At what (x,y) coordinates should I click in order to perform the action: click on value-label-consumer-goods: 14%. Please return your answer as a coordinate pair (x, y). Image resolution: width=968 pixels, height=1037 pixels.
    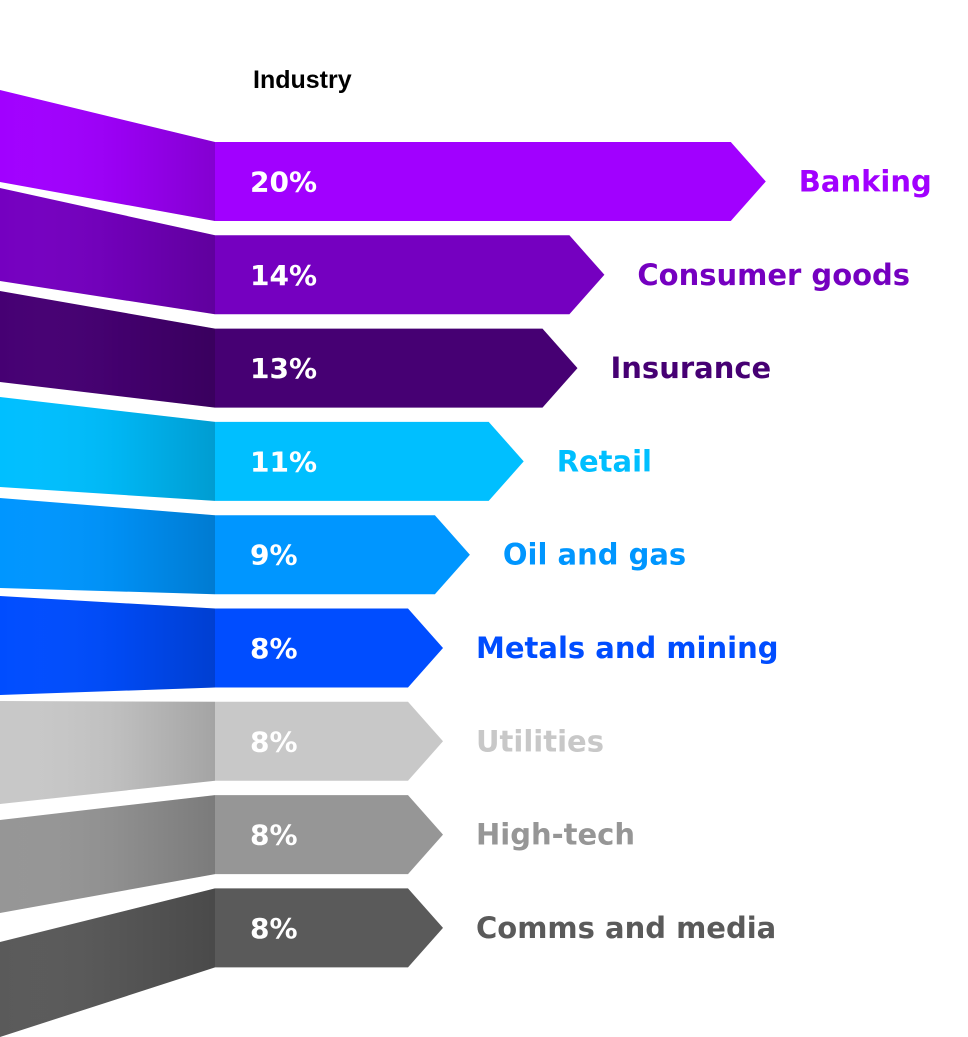
    Looking at the image, I should click on (283, 275).